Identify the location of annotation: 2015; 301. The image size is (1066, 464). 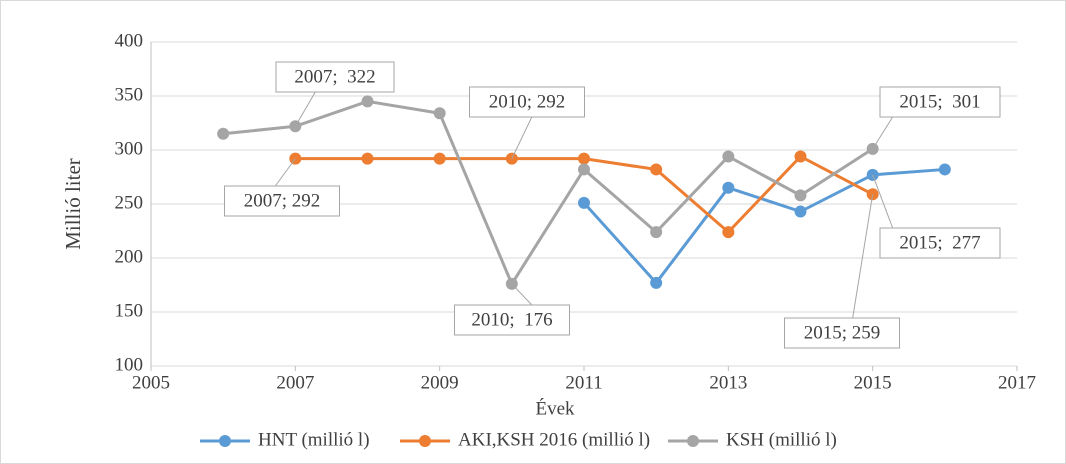
(939, 101).